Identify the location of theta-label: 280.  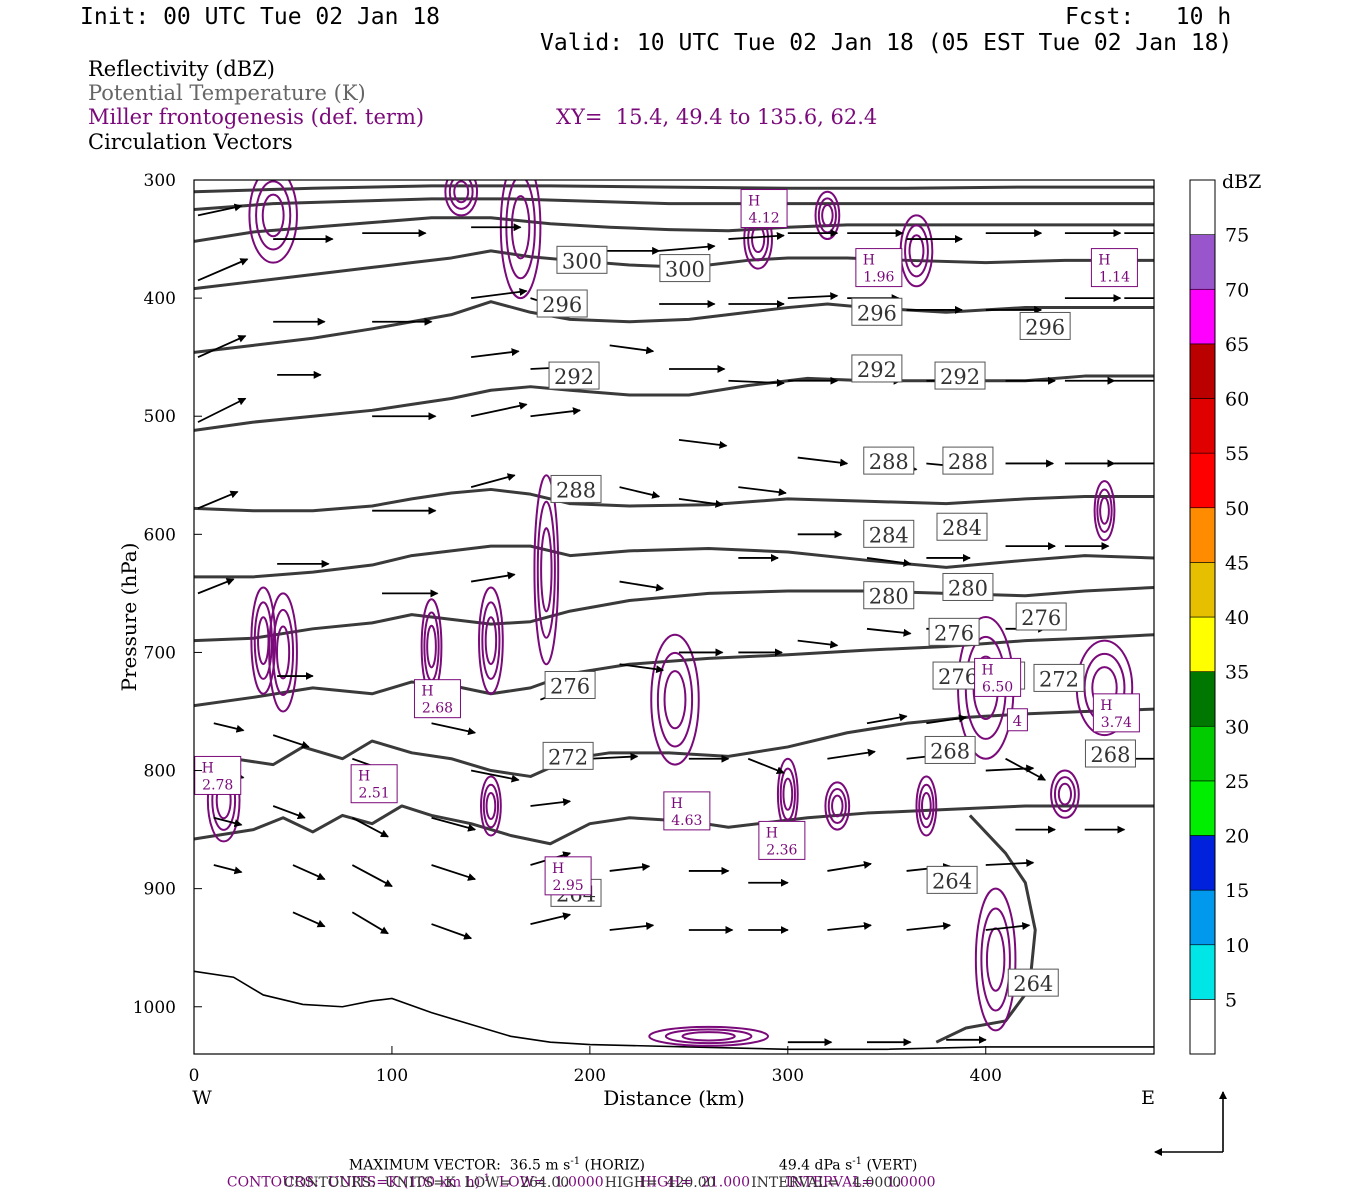
(968, 588).